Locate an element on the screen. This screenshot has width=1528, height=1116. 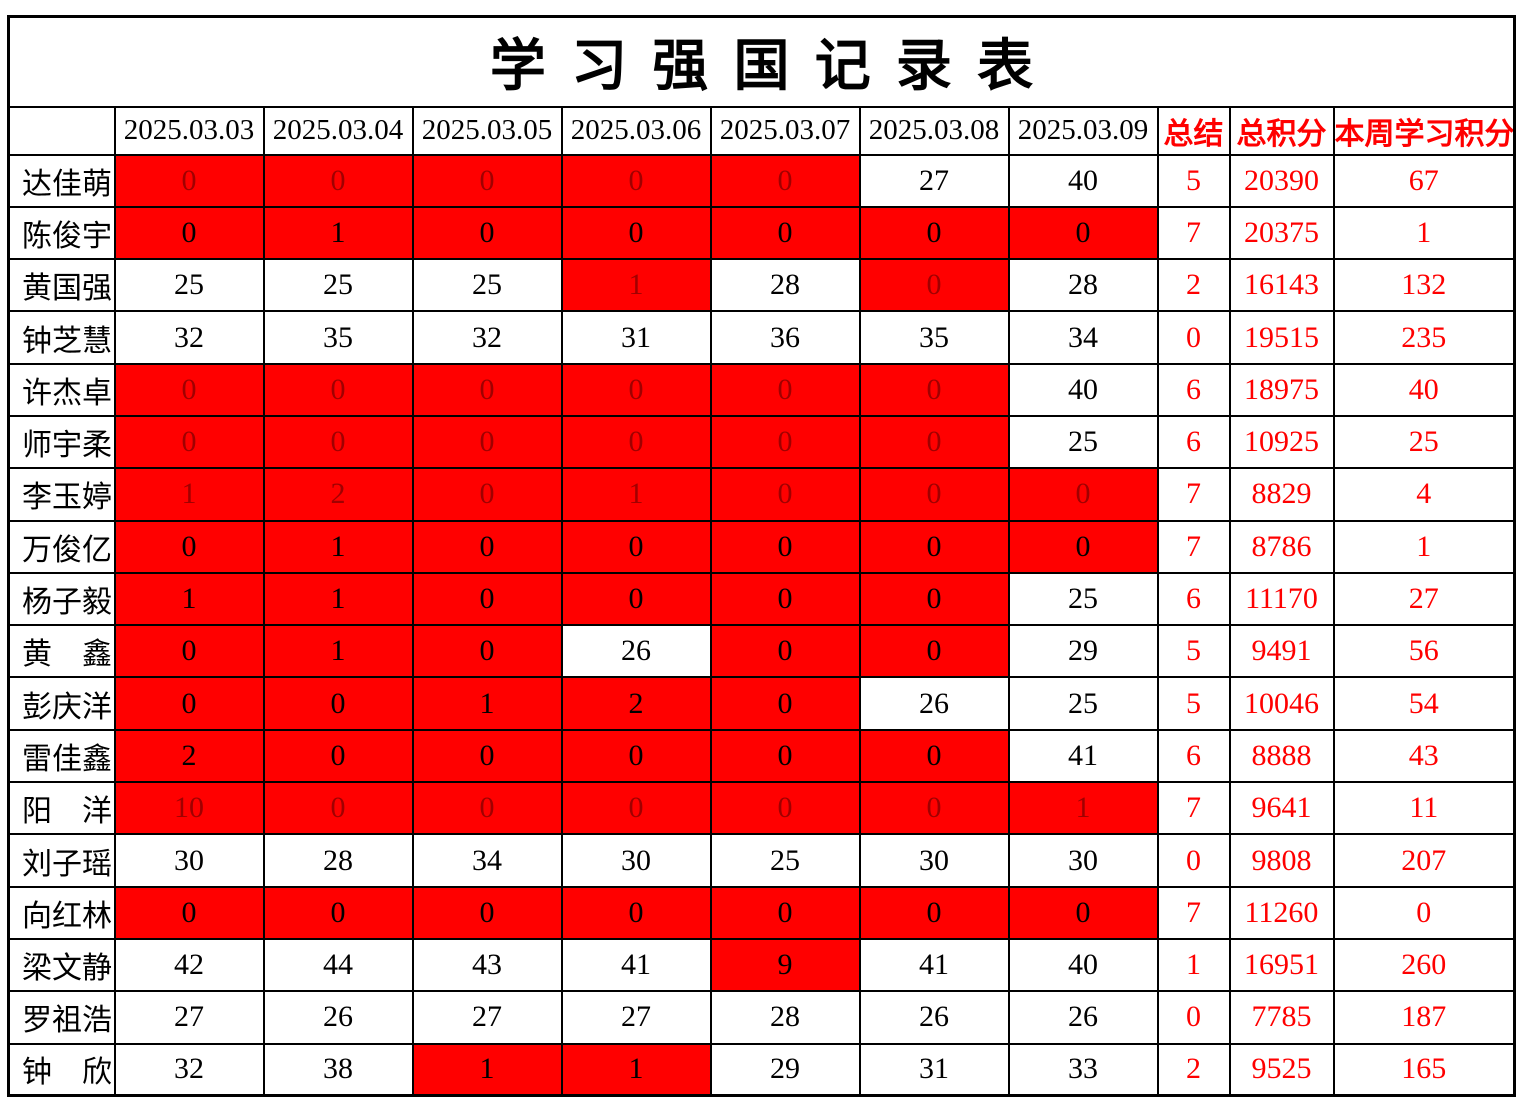
summary-cell: 7 is located at coordinates (1193, 494).